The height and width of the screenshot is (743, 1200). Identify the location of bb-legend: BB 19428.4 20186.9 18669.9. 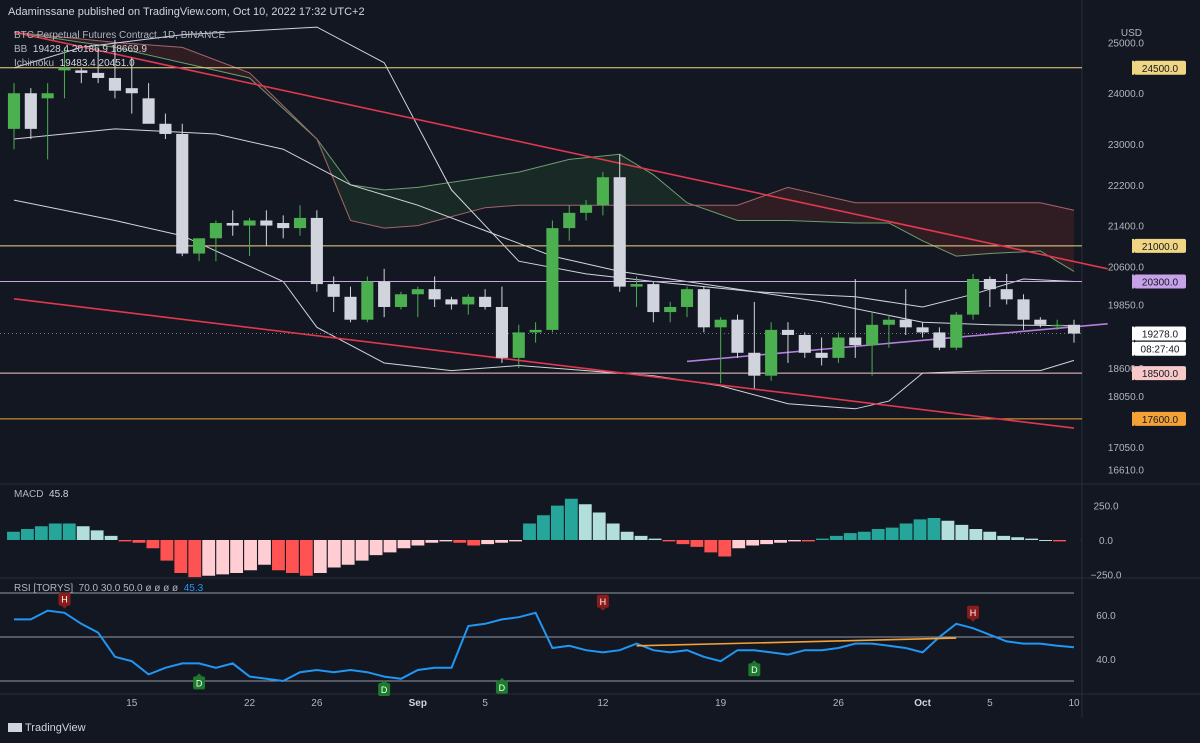
(80, 49).